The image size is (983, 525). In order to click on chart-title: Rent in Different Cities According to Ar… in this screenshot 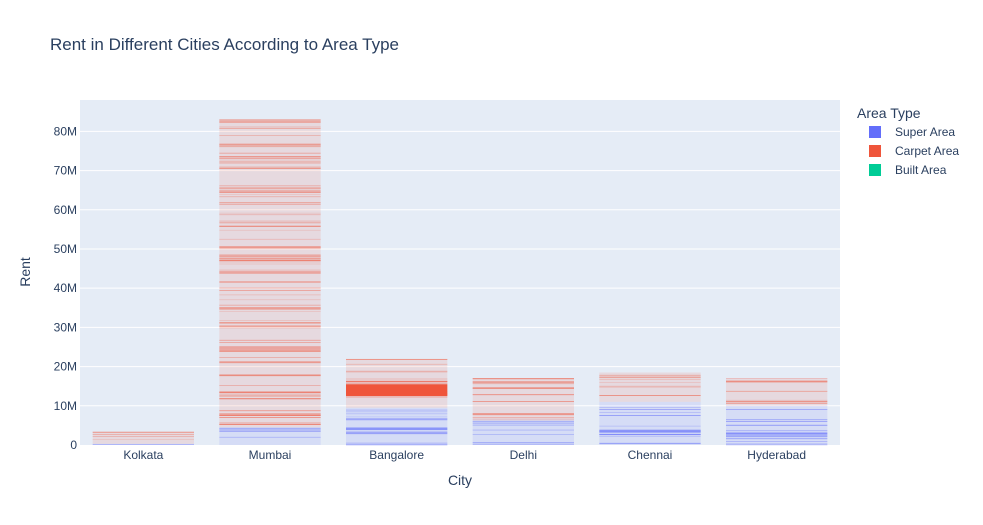, I will do `click(224, 44)`.